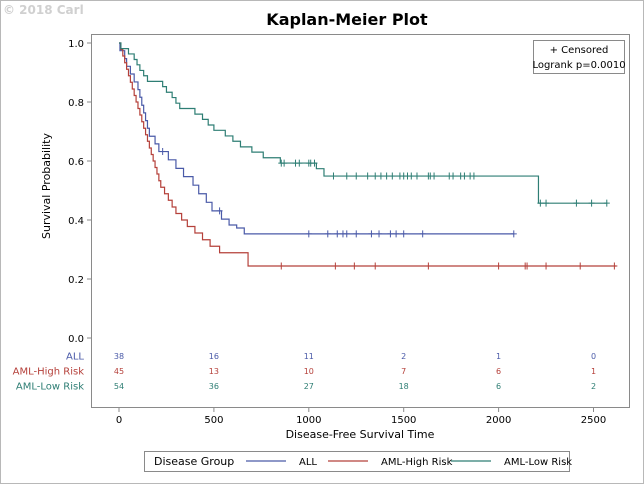 The width and height of the screenshot is (644, 484). What do you see at coordinates (417, 462) in the screenshot?
I see `legend-label: AML-High Risk` at bounding box center [417, 462].